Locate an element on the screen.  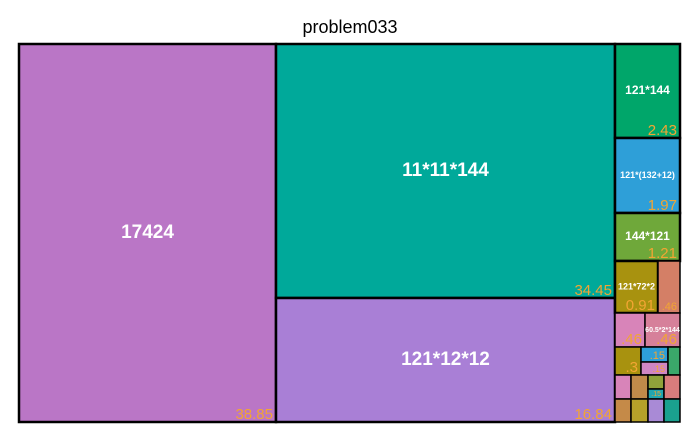
treemap-tile-label: 121*144 is located at coordinates (647, 90).